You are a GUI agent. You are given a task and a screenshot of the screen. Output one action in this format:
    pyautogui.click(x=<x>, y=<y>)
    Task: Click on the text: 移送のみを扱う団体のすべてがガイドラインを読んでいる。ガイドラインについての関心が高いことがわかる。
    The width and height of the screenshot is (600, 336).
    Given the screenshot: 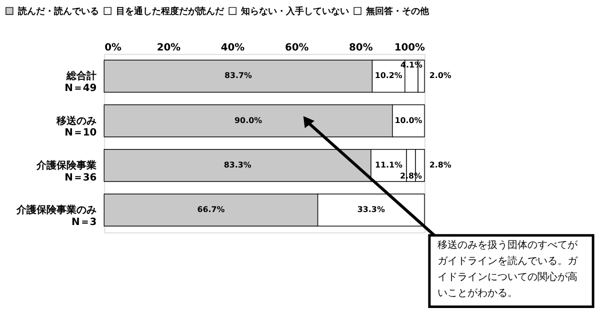 What is the action you would take?
    pyautogui.click(x=507, y=269)
    